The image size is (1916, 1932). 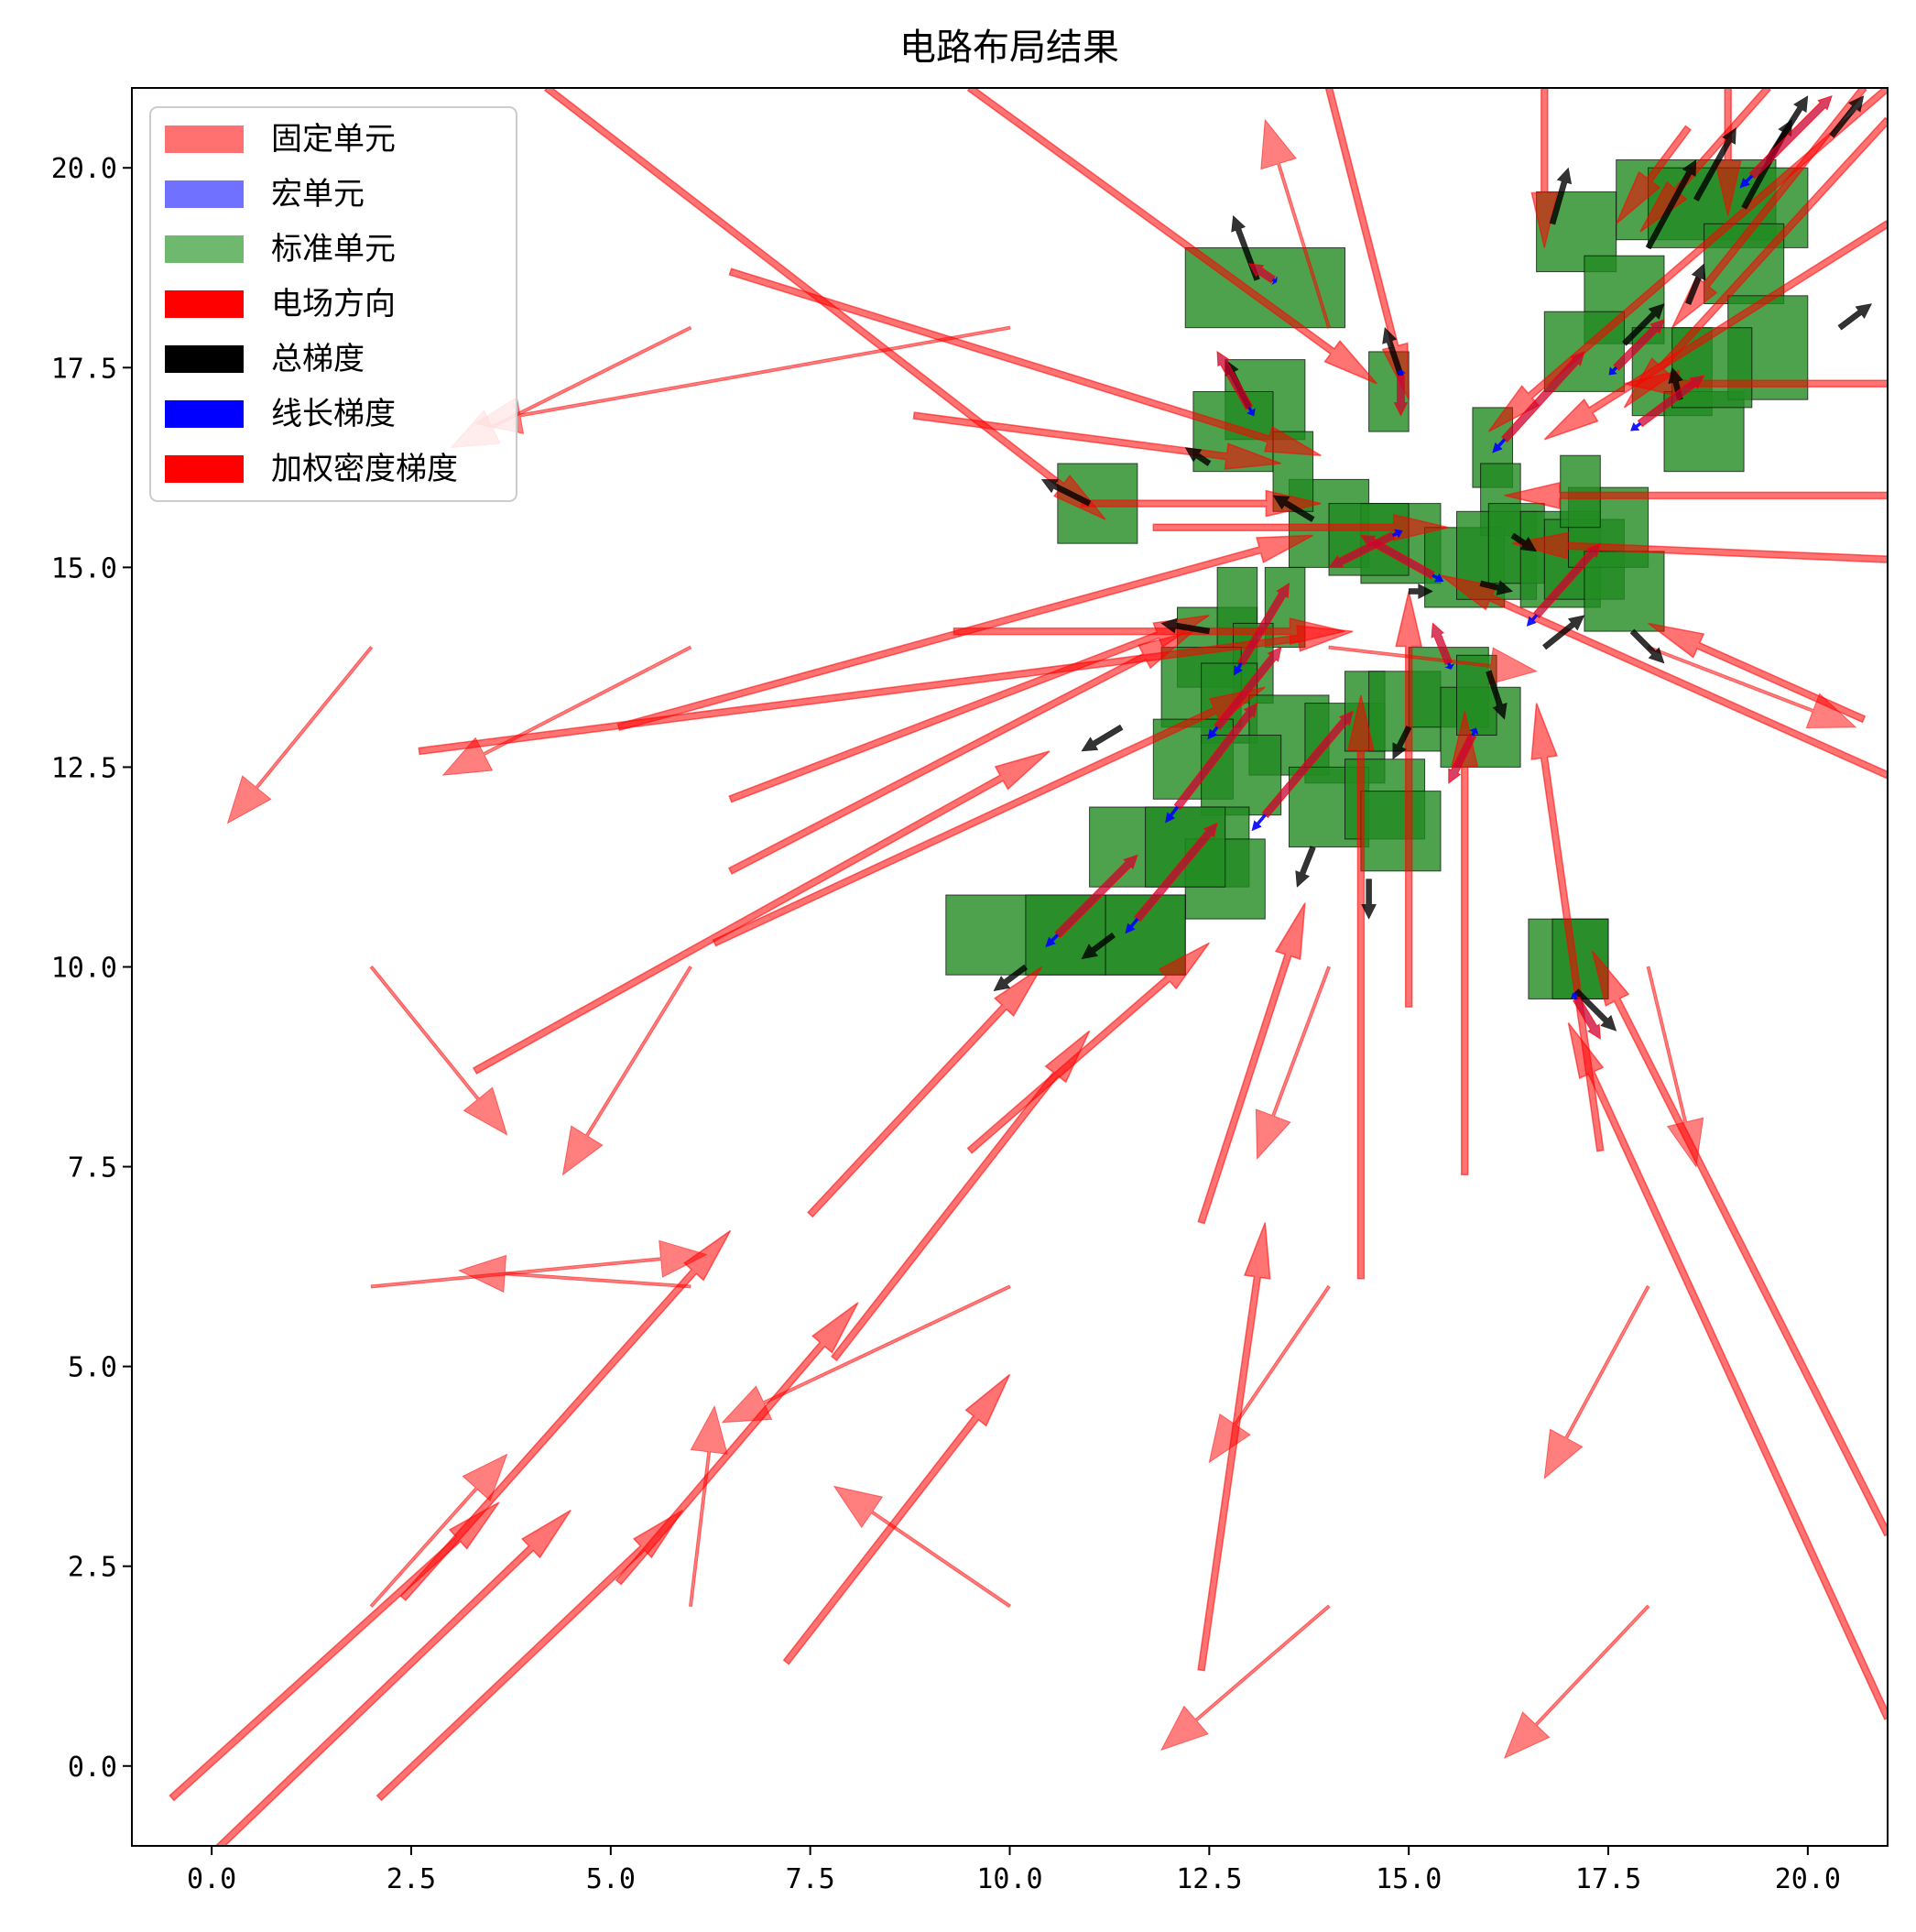 What do you see at coordinates (318, 359) in the screenshot?
I see `legend-label-total-gradient: 总梯度` at bounding box center [318, 359].